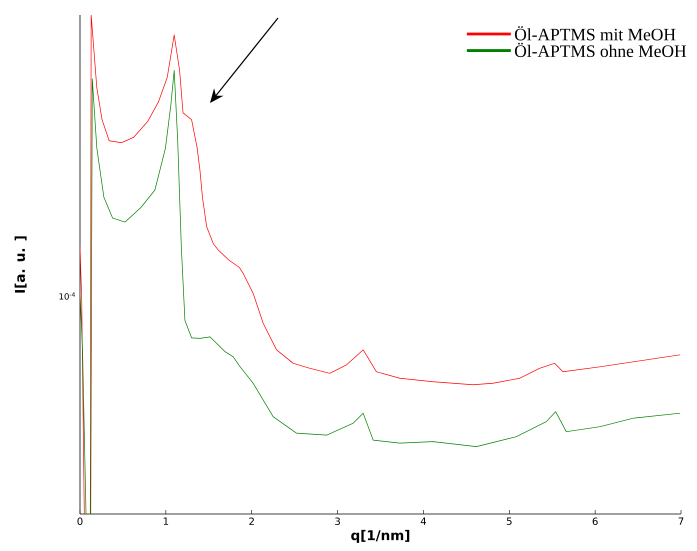  Describe the element at coordinates (423, 521) in the screenshot. I see `x-tick-label: 4` at that location.